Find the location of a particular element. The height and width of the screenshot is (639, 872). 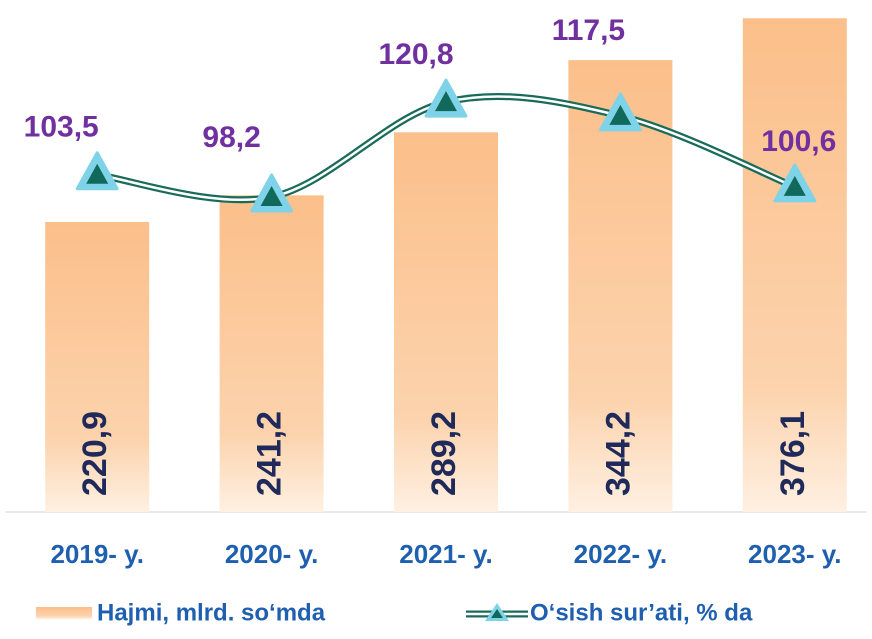

x-tick-label: 2023- y. is located at coordinates (794, 554).